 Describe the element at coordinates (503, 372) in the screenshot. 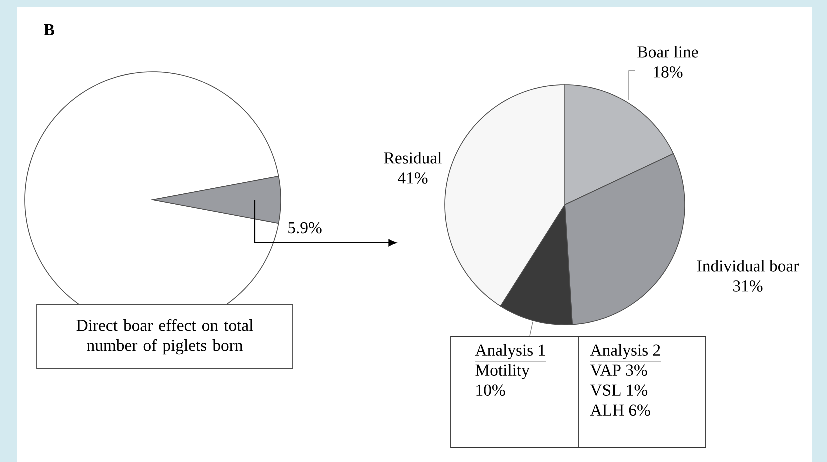

I see `text: Motility` at that location.